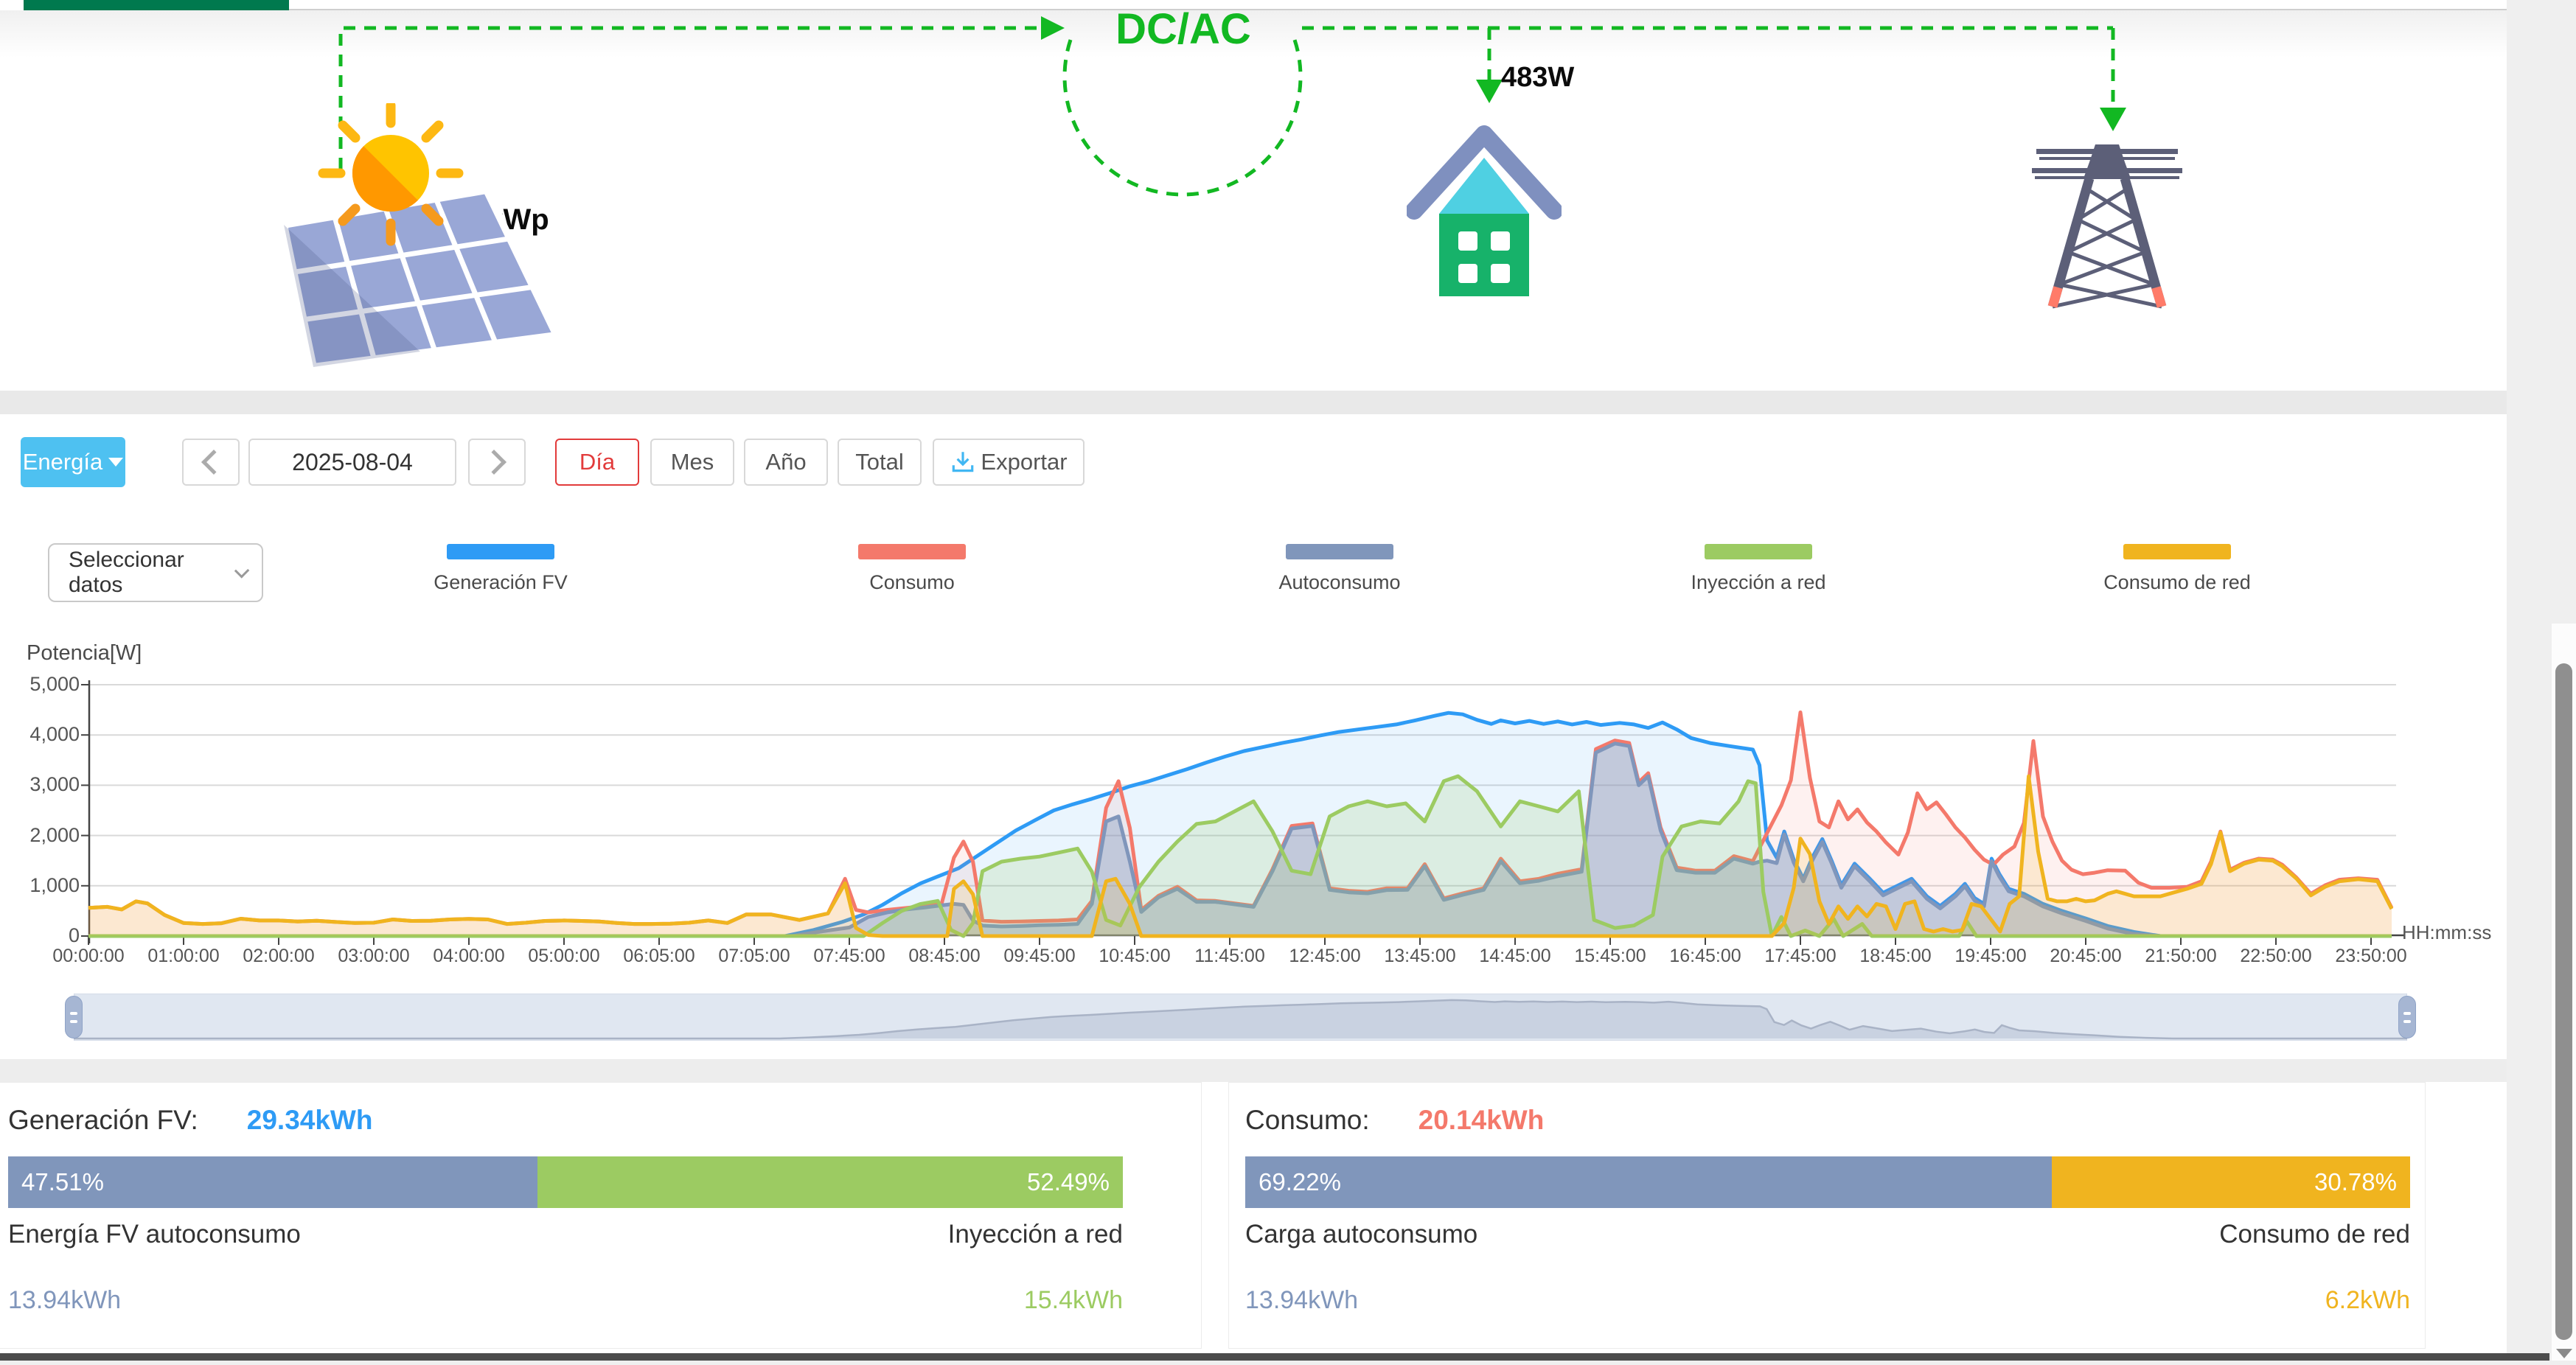 Image resolution: width=2576 pixels, height=1365 pixels. I want to click on legend-label: Autoconsumo, so click(1339, 582).